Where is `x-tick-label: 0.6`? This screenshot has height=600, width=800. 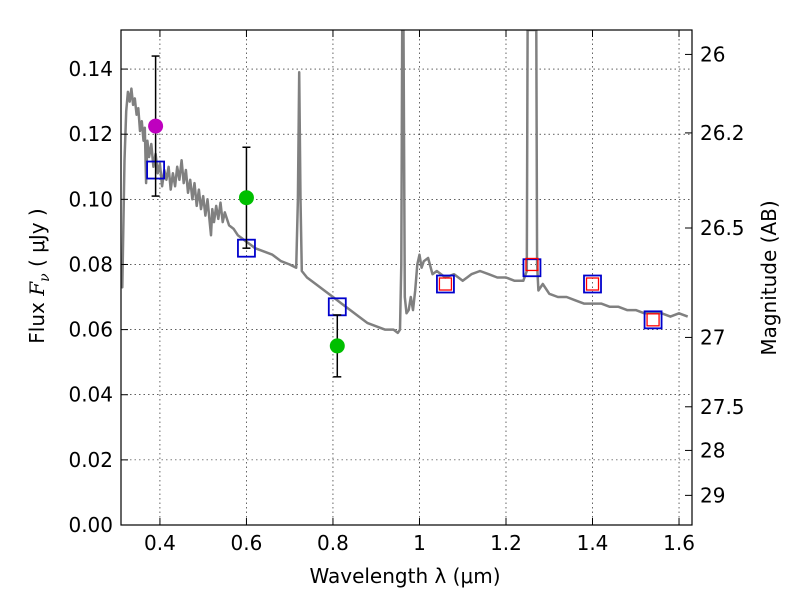
x-tick-label: 0.6 is located at coordinates (247, 543).